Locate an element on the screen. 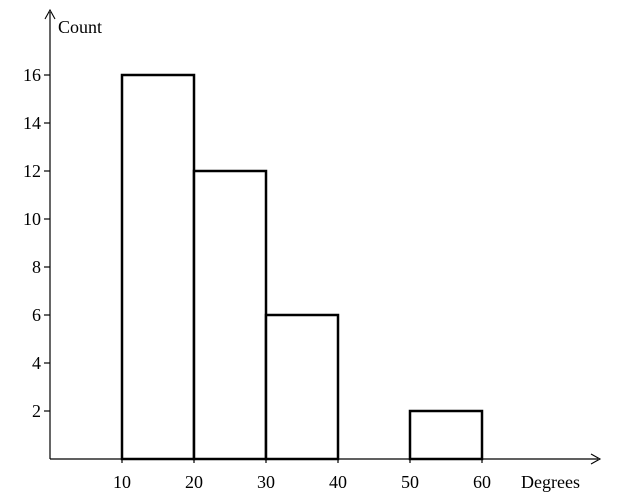 The image size is (625, 501). x-tick-label-10: 10 is located at coordinates (122, 482).